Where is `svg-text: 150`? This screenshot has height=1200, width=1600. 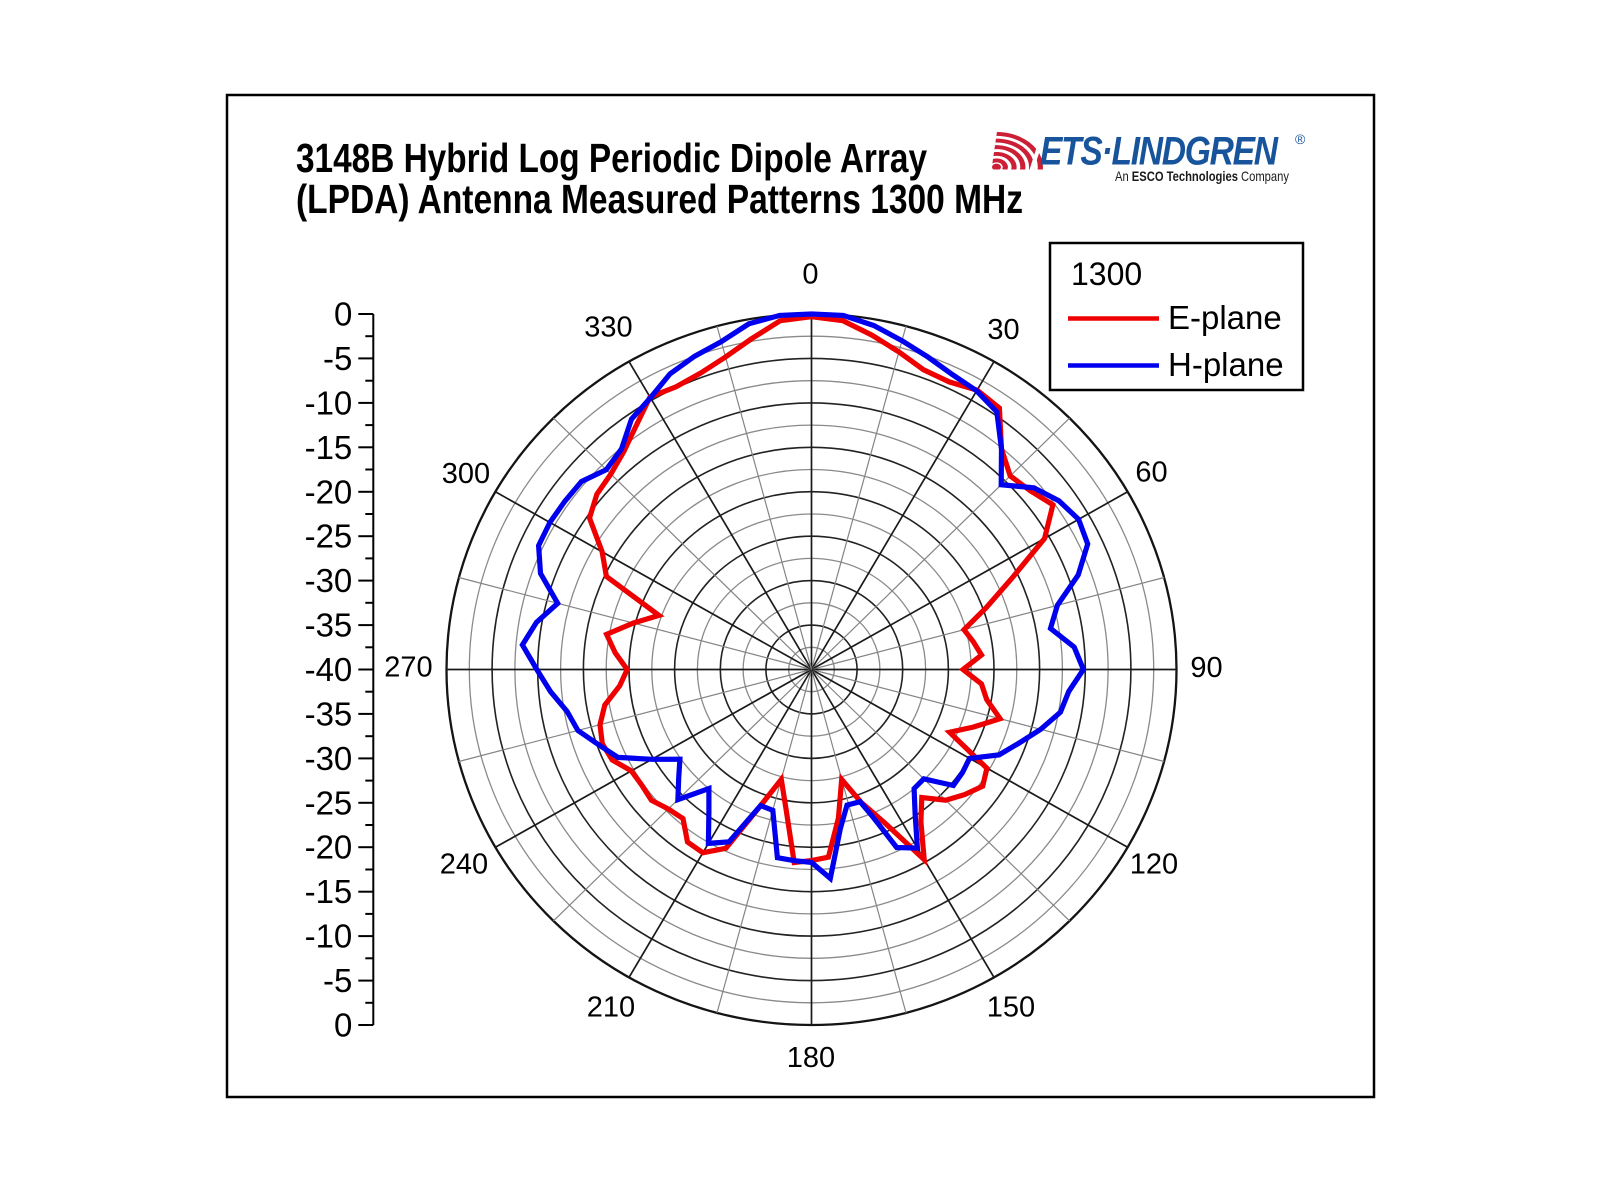
svg-text: 150 is located at coordinates (1011, 1008).